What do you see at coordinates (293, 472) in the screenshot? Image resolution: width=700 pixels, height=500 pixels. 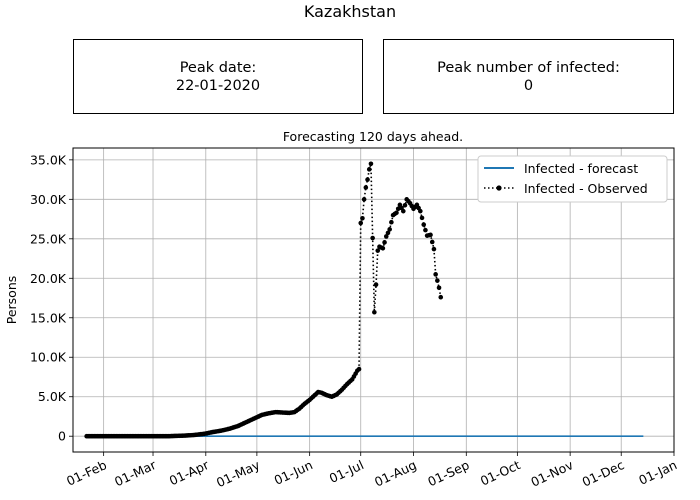 I see `x-tick-label: 01-Jun` at bounding box center [293, 472].